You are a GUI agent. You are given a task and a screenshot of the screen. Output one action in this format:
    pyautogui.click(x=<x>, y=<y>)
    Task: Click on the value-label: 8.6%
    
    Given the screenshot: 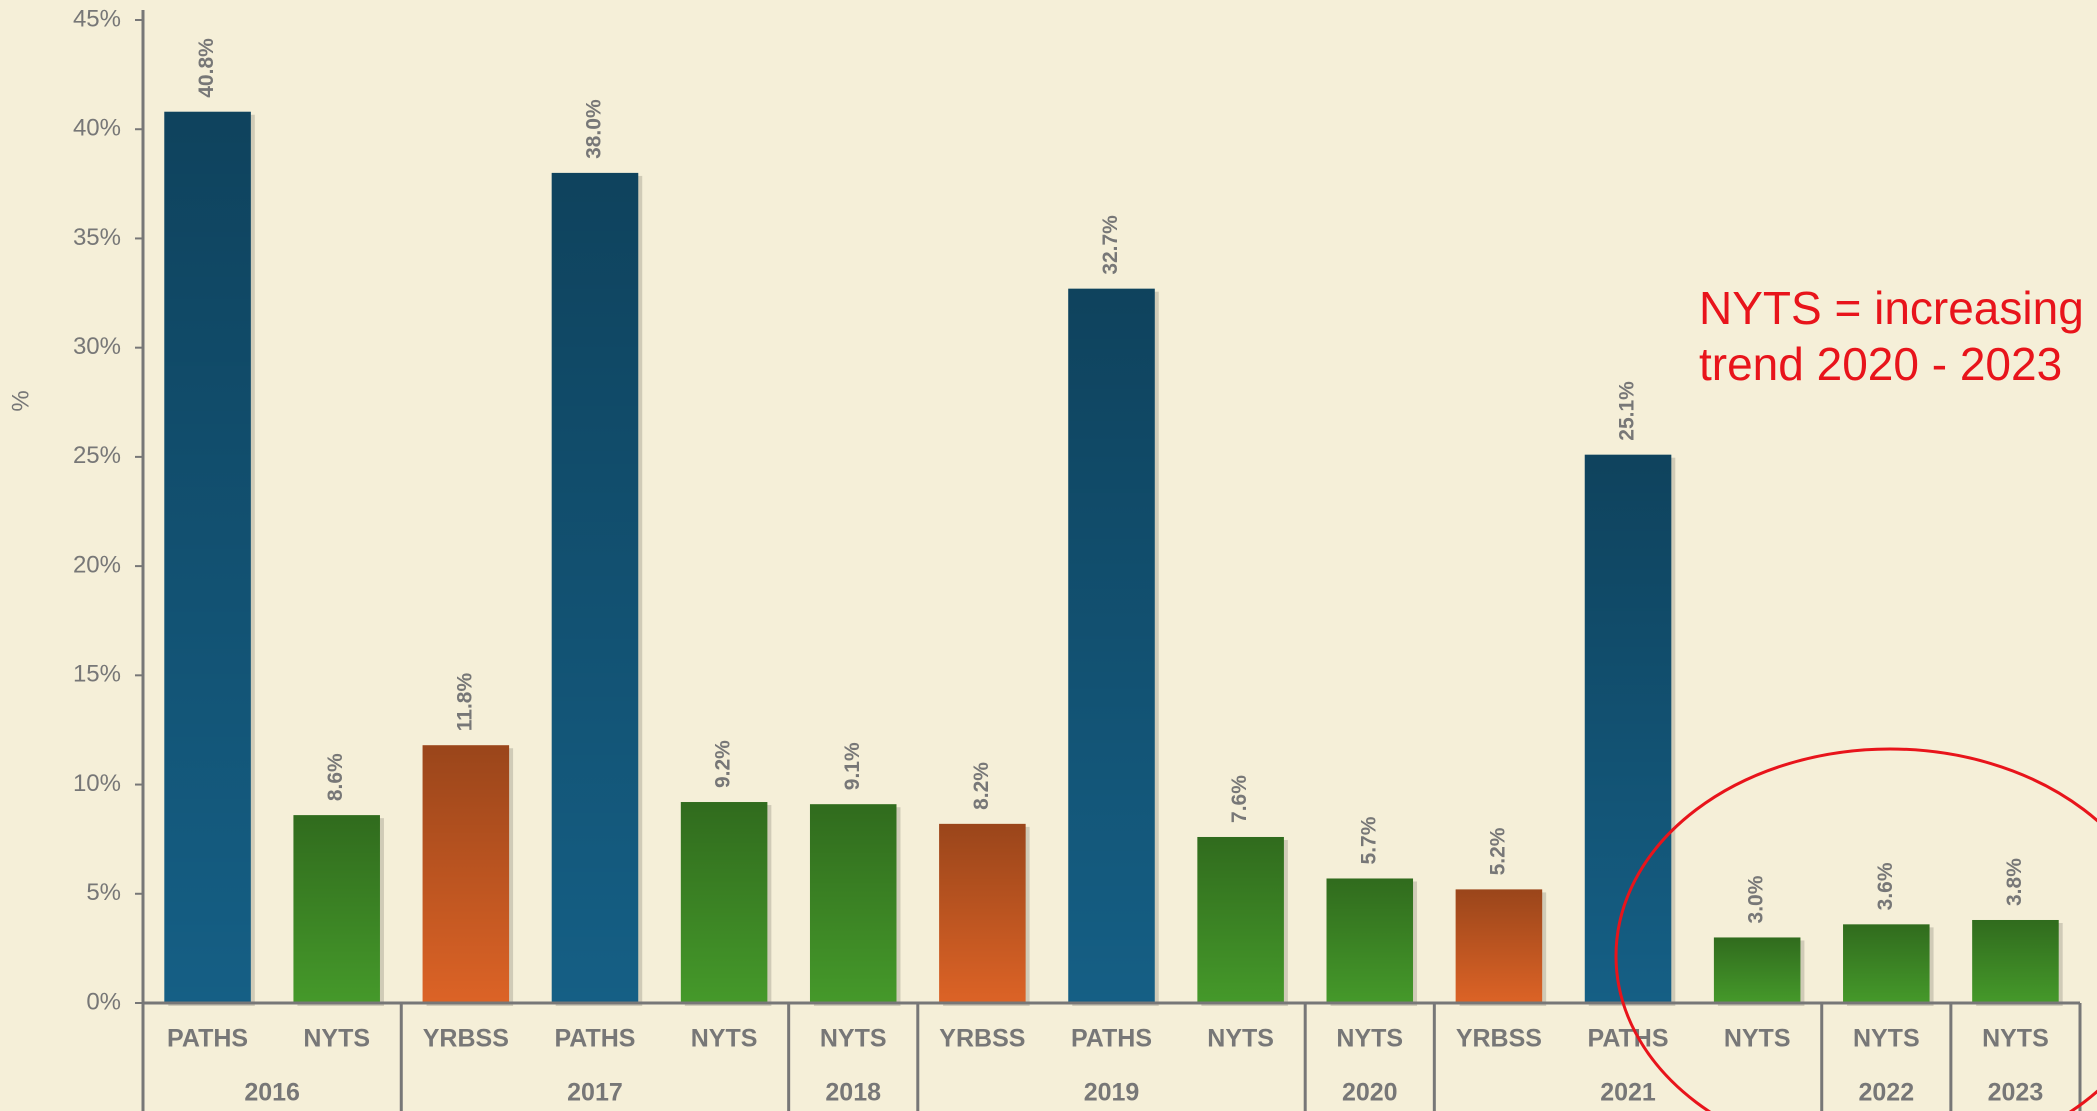 What is the action you would take?
    pyautogui.click(x=335, y=777)
    